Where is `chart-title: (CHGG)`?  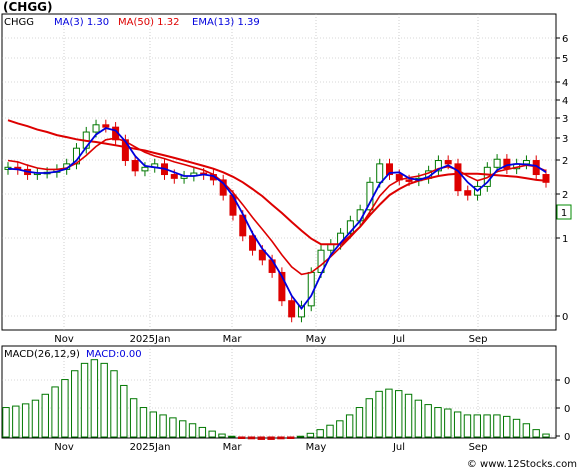 chart-title: (CHGG) is located at coordinates (28, 7).